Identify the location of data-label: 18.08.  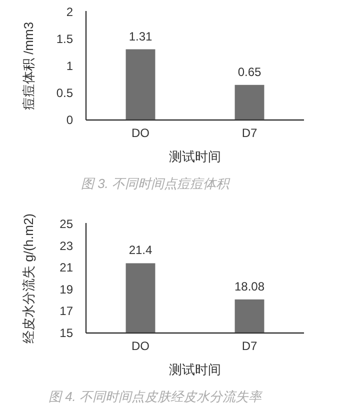
(249, 286).